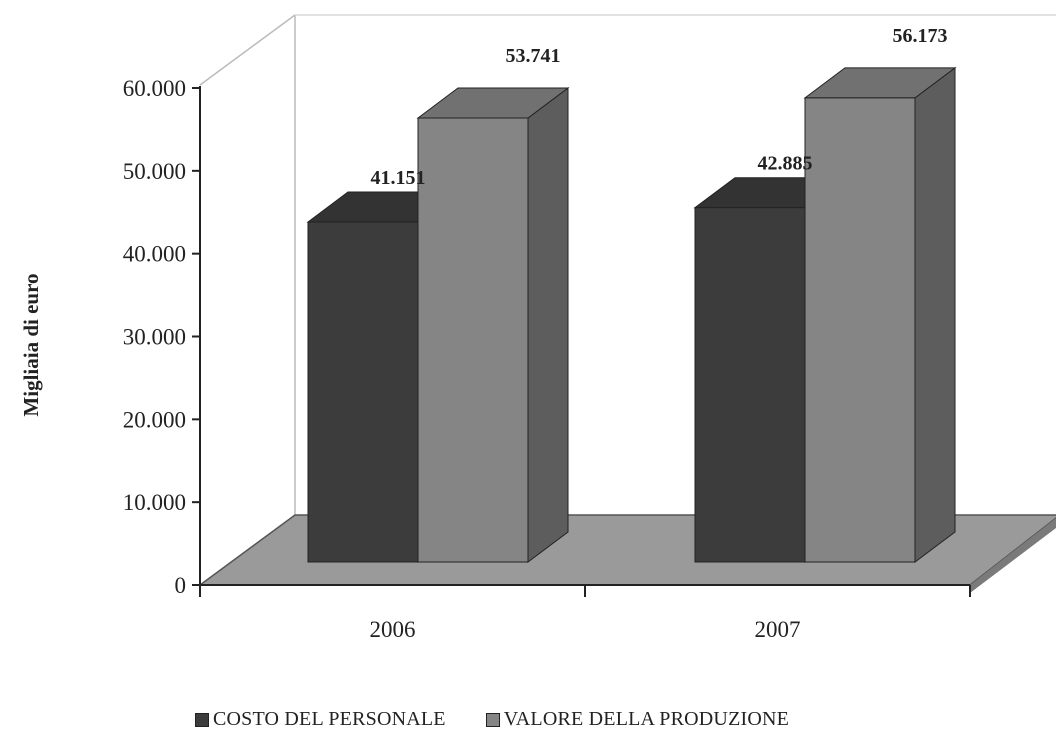  What do you see at coordinates (533, 56) in the screenshot?
I see `data-label-2006-series-2: 53.741` at bounding box center [533, 56].